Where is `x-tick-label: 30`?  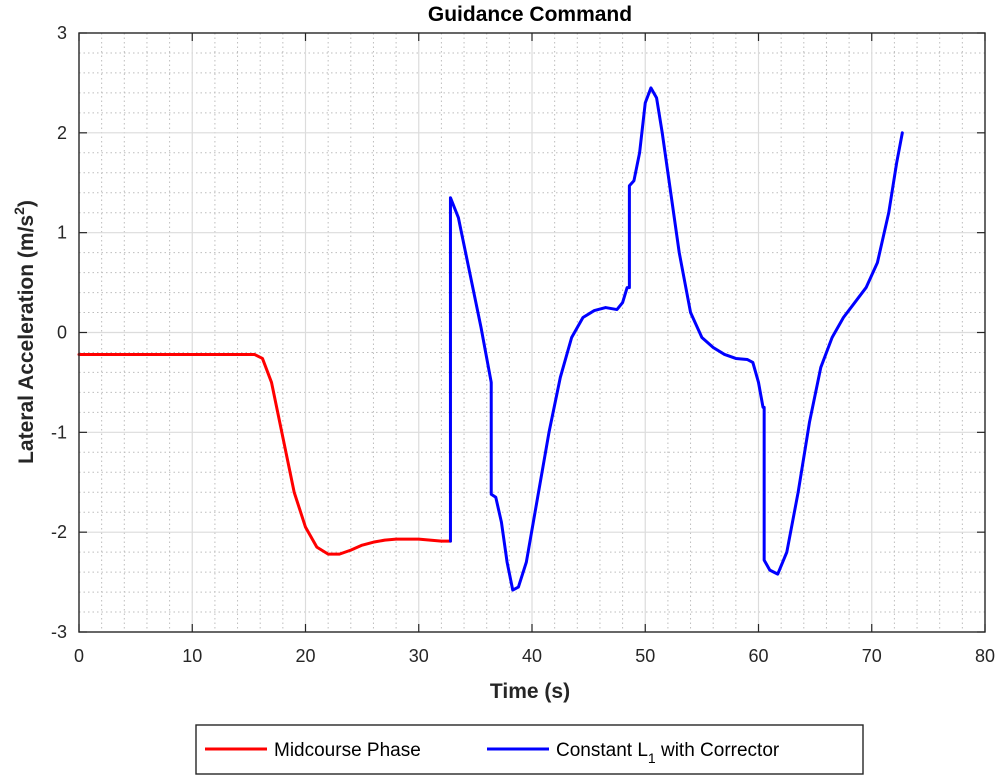
x-tick-label: 30 is located at coordinates (419, 656).